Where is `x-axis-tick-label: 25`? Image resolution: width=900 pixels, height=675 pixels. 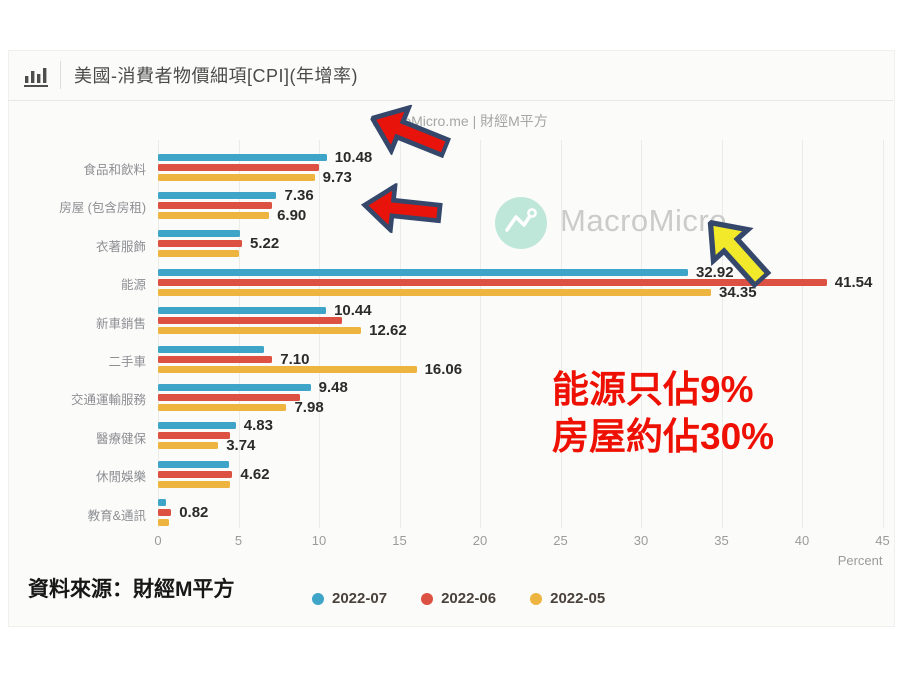
x-axis-tick-label: 25 is located at coordinates (560, 540).